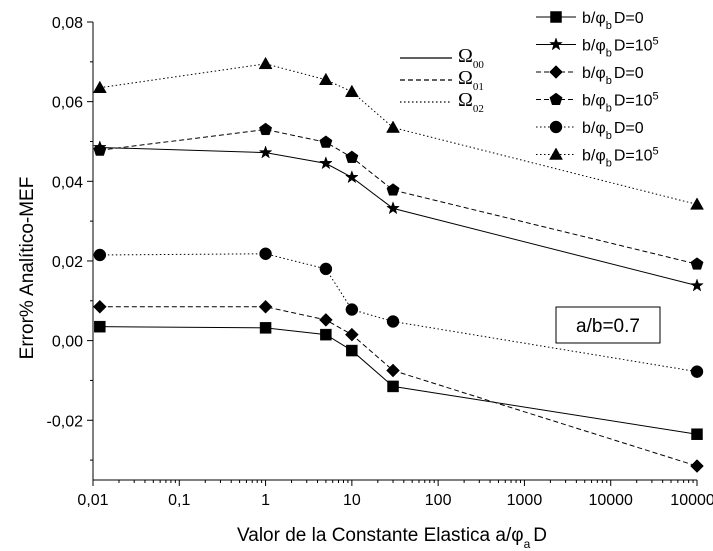 Image resolution: width=713 pixels, height=551 pixels. Describe the element at coordinates (540, 535) in the screenshot. I see `x-axis-title-tail: D` at that location.